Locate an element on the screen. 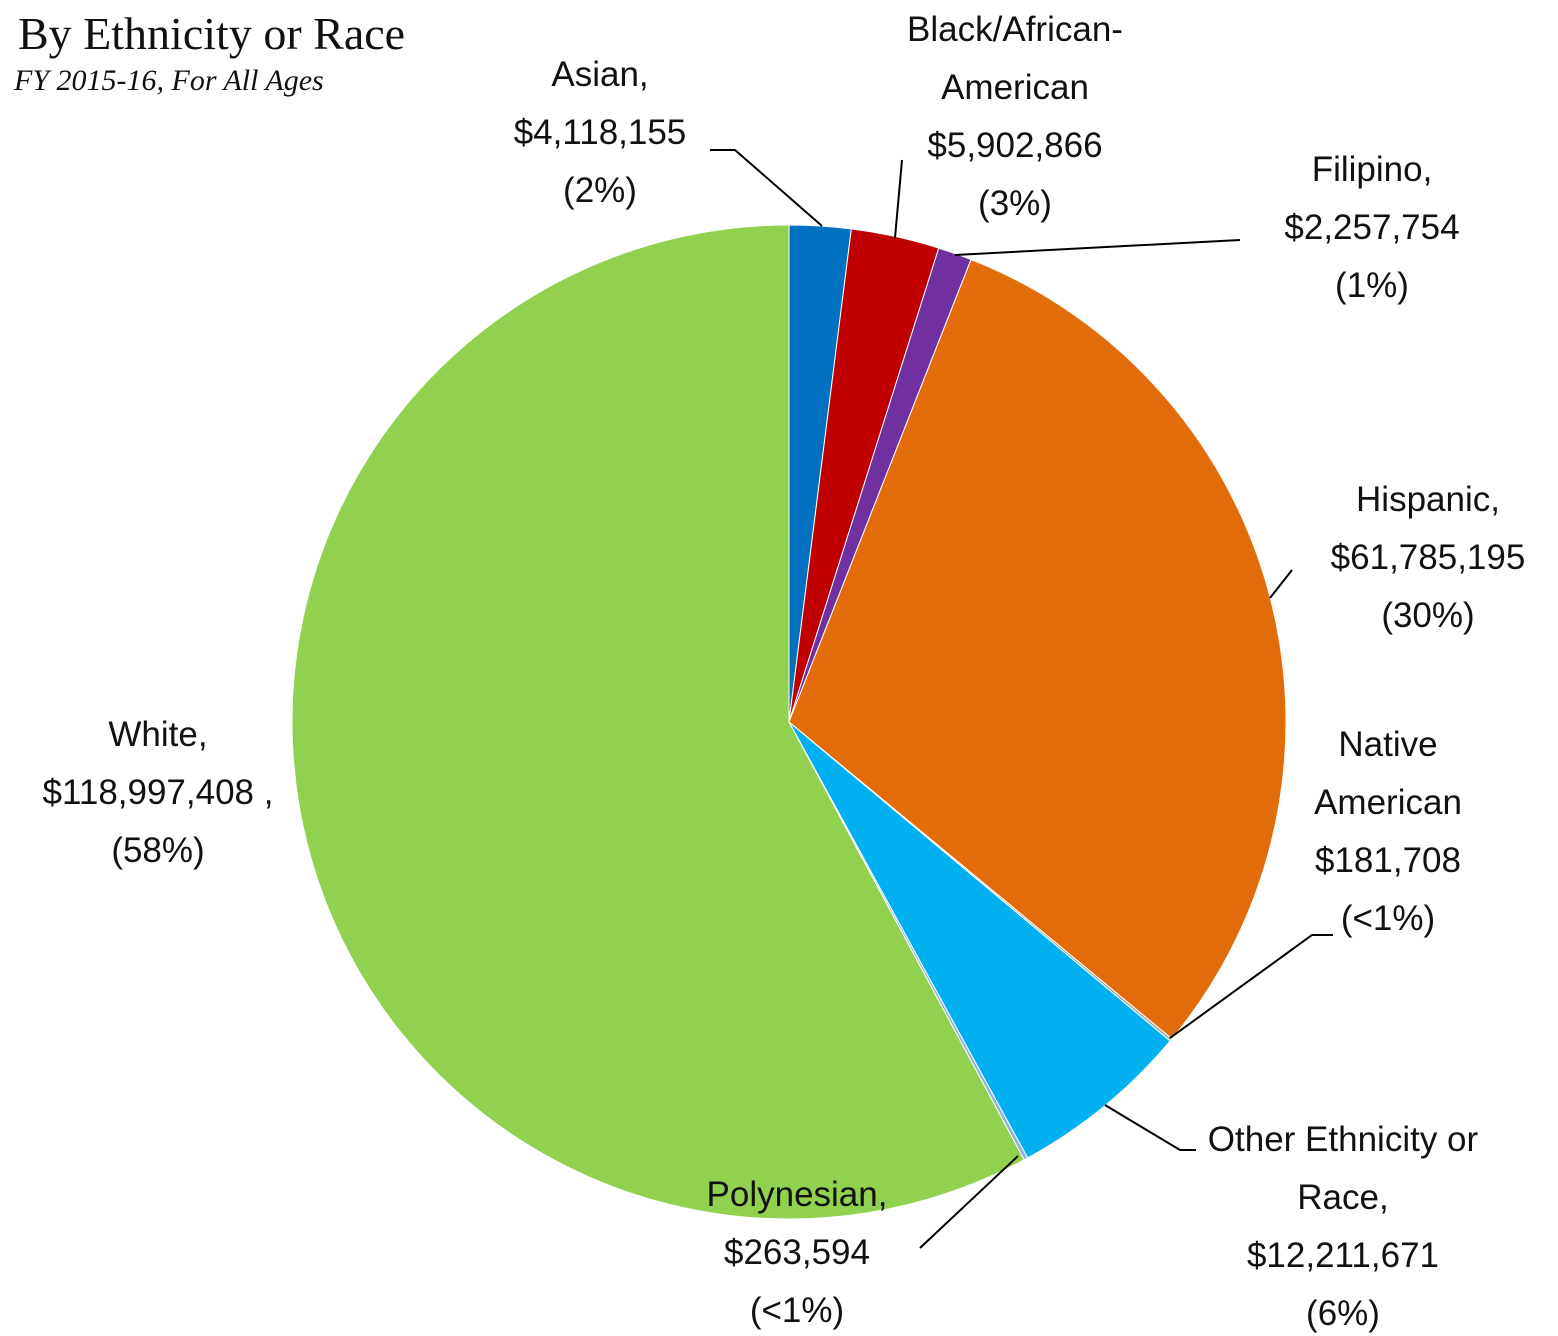  percent-label: (1%) is located at coordinates (1372, 285).